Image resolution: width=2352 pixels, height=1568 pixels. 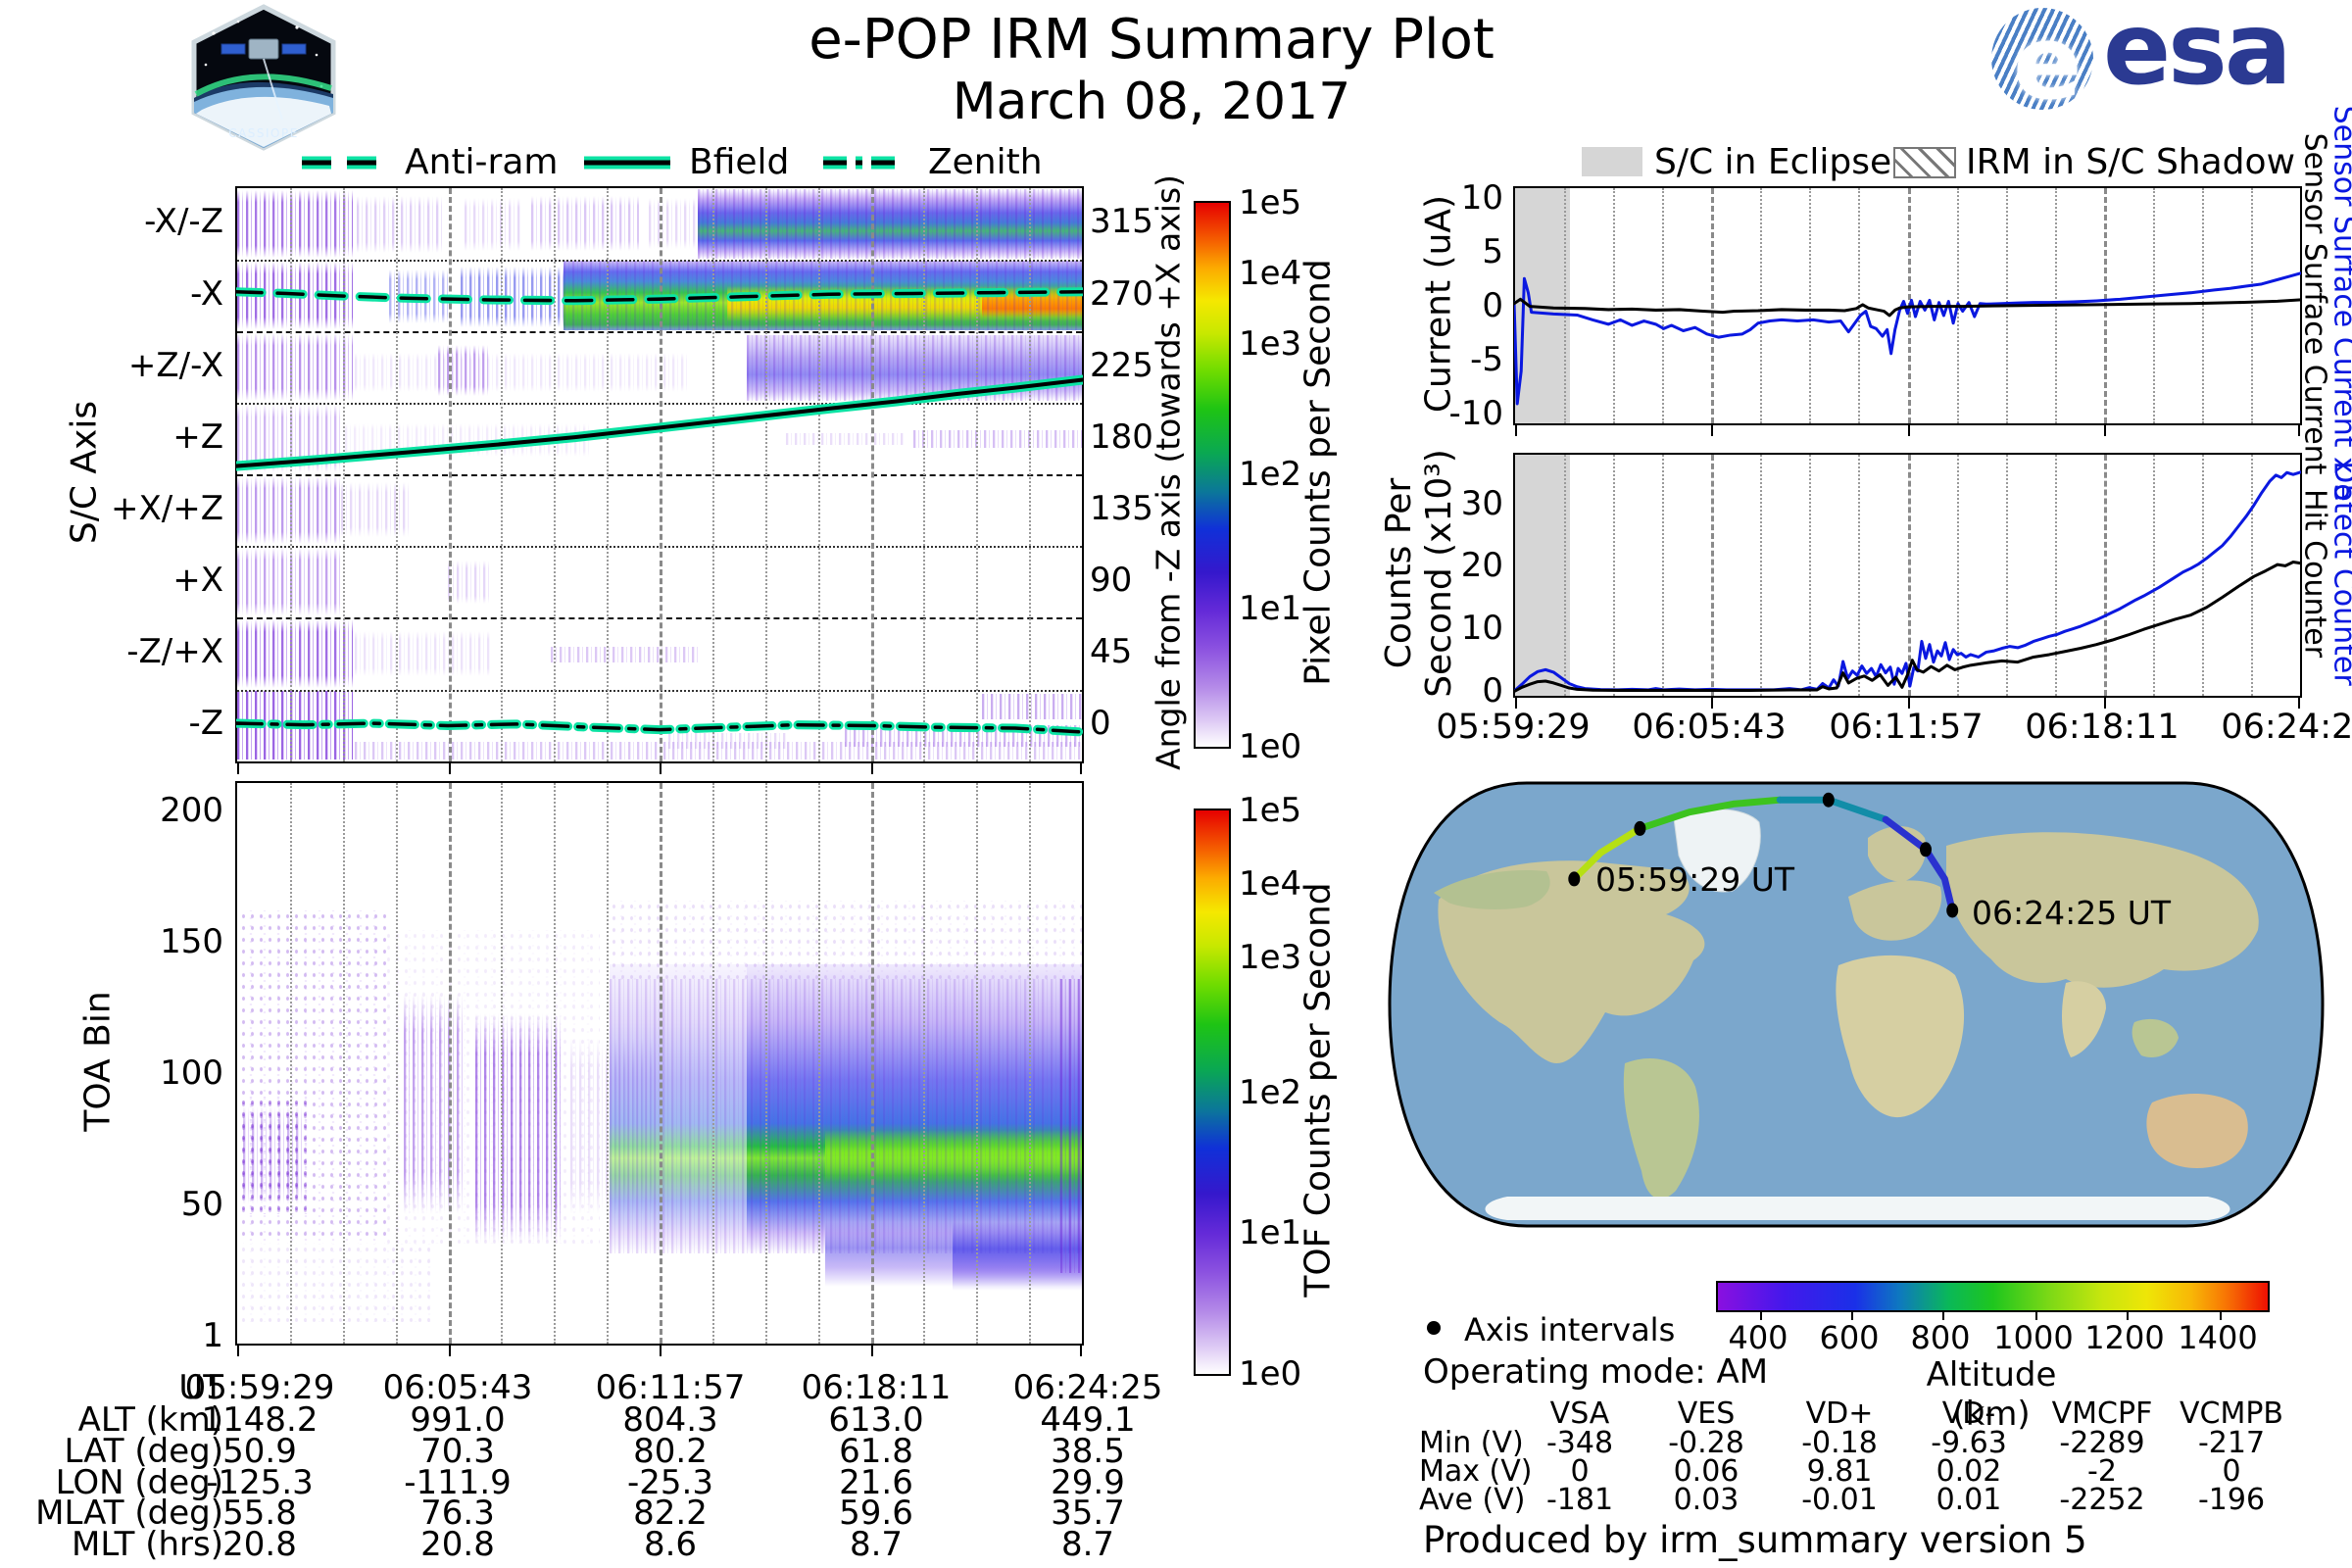 I want to click on toa-heatmap-panel, so click(x=659, y=1068).